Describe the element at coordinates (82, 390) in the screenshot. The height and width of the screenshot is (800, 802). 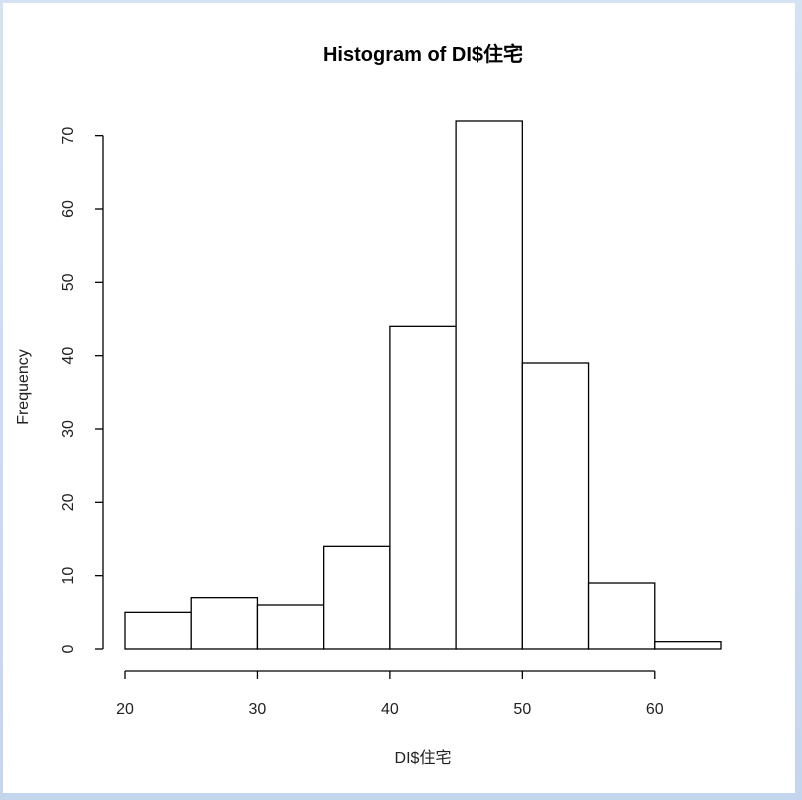
I see `y-axis: 0 10 20 30 40 50 60 70` at that location.